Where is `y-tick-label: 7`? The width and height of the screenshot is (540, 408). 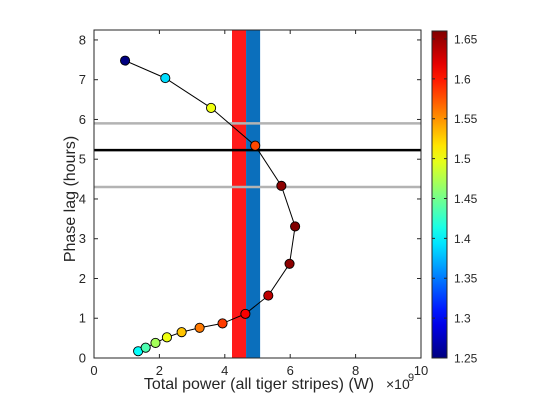
y-tick-label: 7 is located at coordinates (82, 79).